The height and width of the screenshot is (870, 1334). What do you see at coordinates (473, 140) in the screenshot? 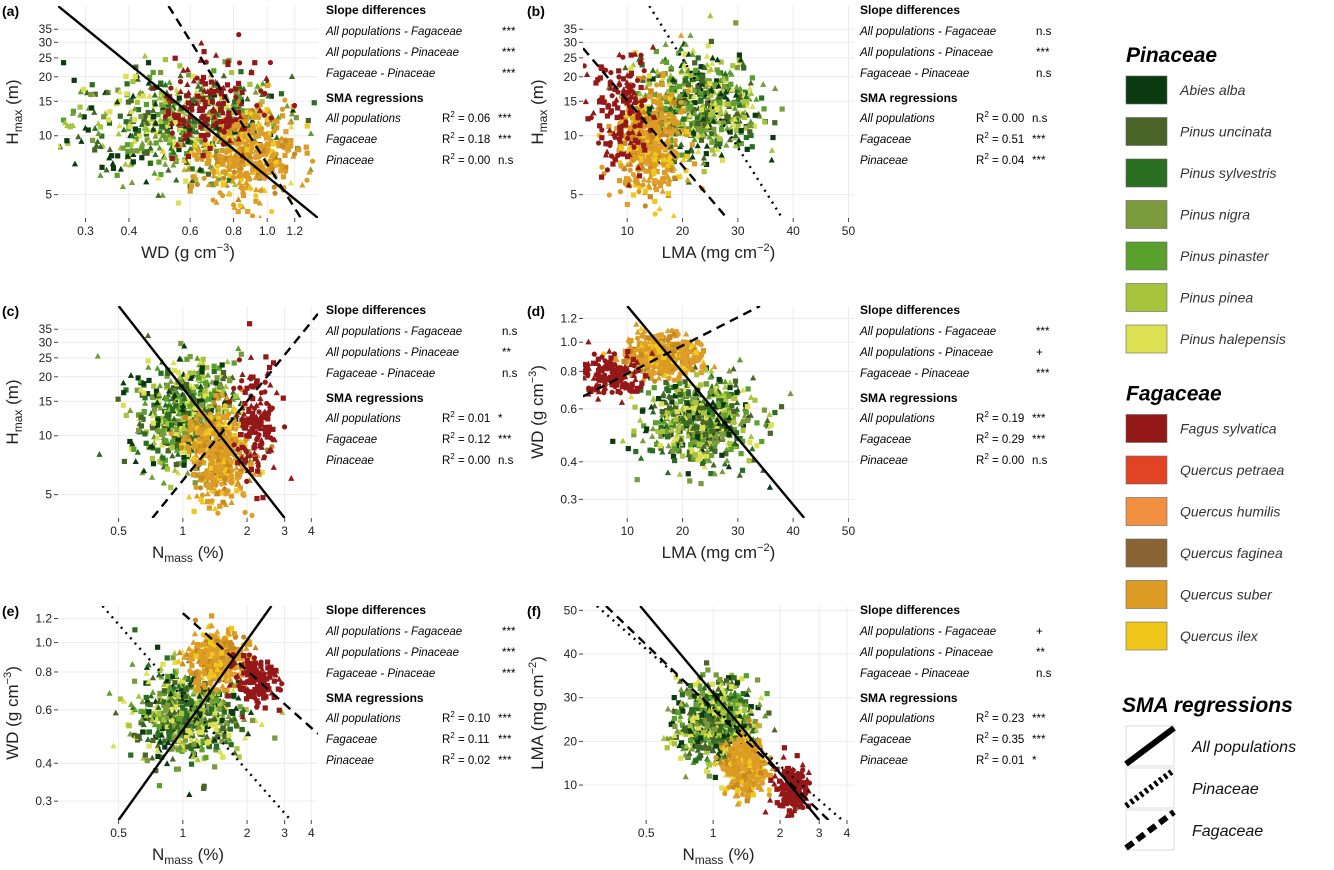
I see `r2-number: = 0.18` at bounding box center [473, 140].